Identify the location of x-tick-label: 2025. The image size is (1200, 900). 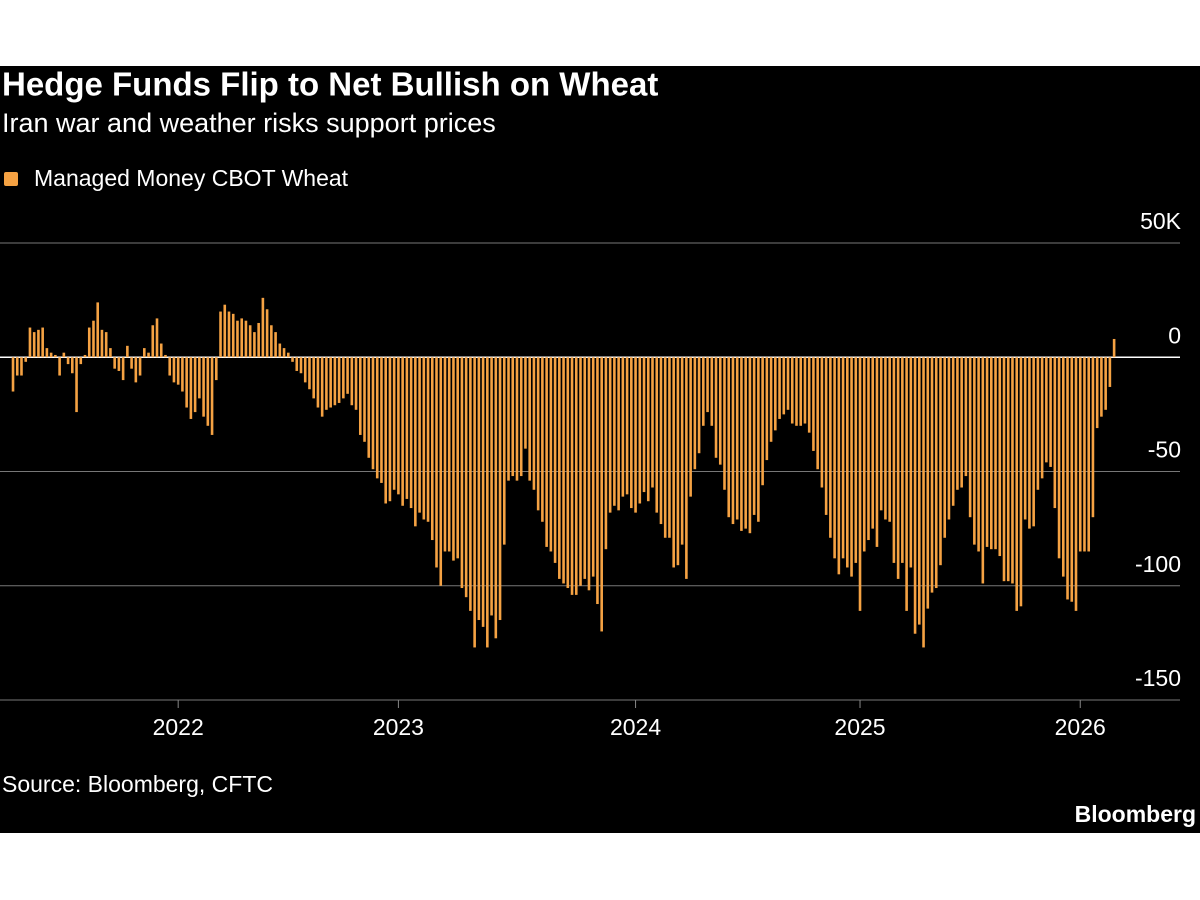
(859, 727).